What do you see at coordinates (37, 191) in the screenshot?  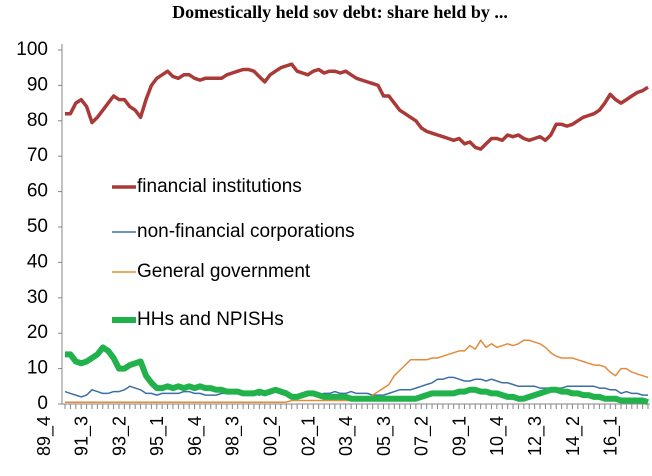 I see `y-tick-label: 60` at bounding box center [37, 191].